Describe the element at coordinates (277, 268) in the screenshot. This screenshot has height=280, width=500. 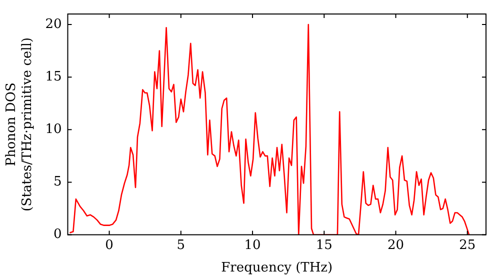
I see `x-axis-title: Frequency (THz)` at that location.